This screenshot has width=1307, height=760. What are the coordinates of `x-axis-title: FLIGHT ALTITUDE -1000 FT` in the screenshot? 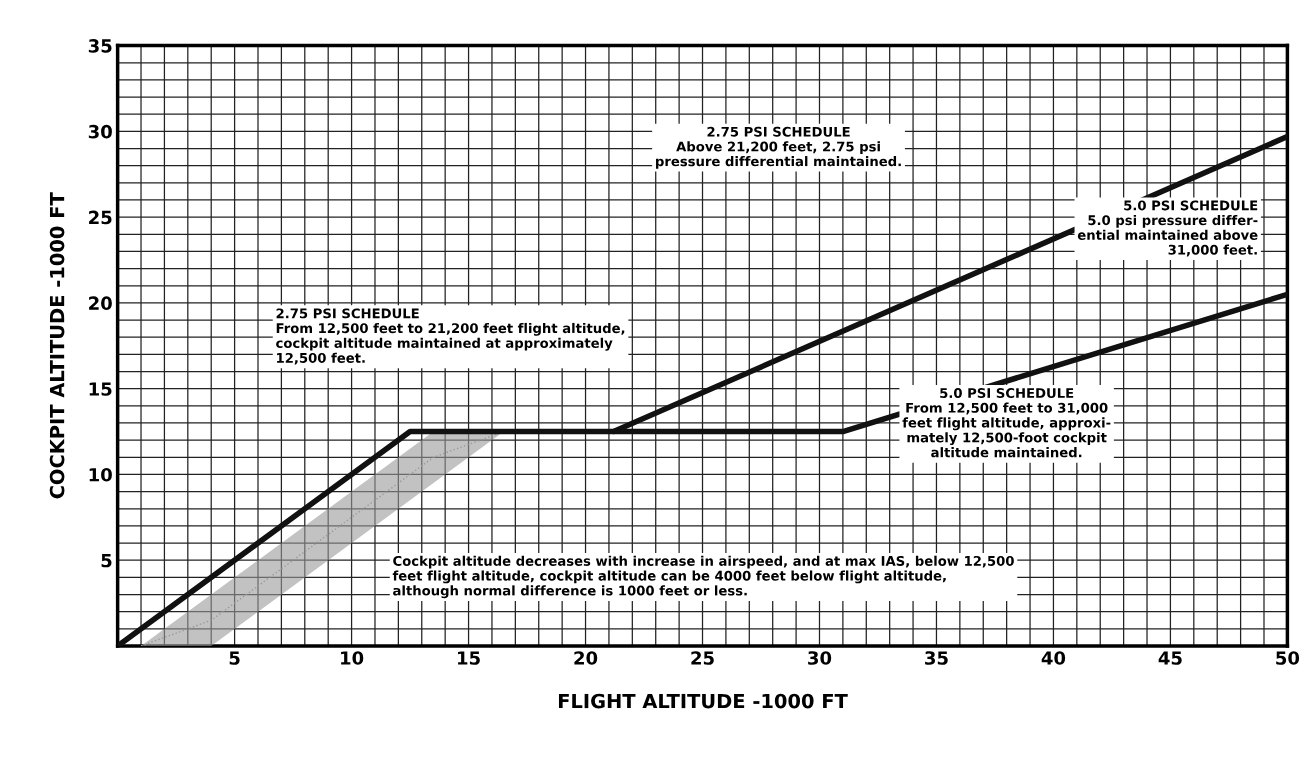 It's located at (703, 701).